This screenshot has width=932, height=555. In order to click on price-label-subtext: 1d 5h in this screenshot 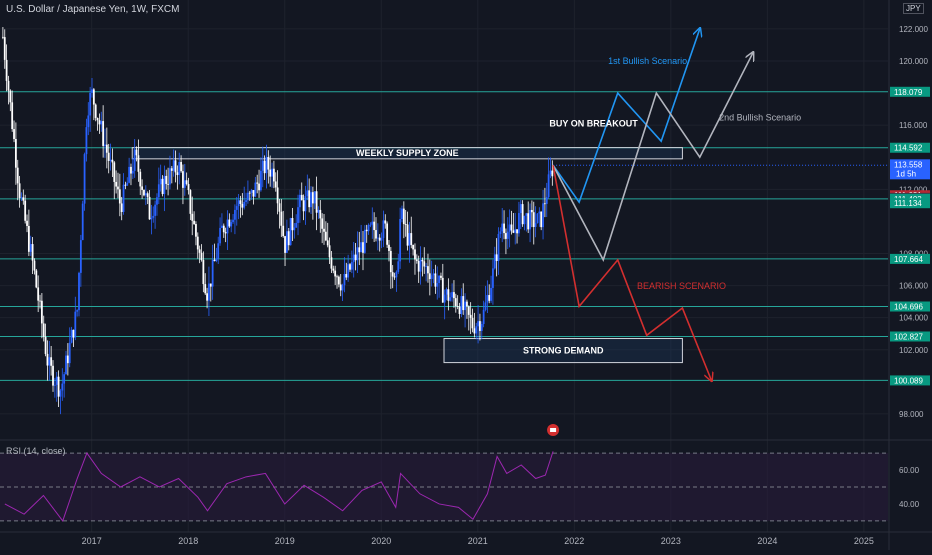, I will do `click(906, 173)`.